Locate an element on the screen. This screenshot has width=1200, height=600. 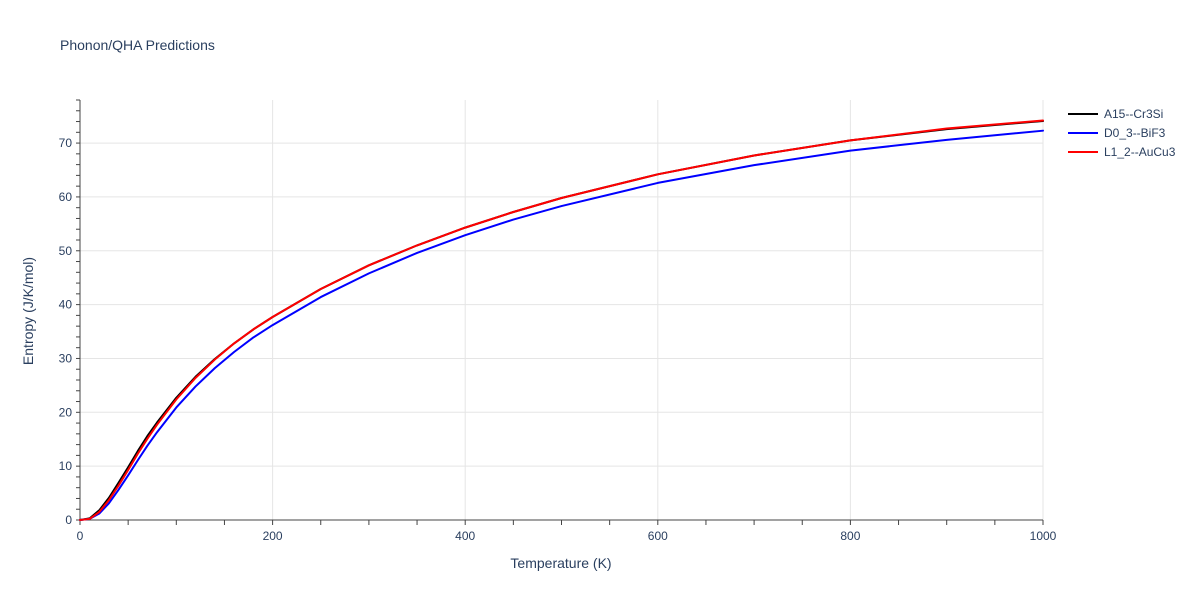
y-tick-label: 70 is located at coordinates (66, 143).